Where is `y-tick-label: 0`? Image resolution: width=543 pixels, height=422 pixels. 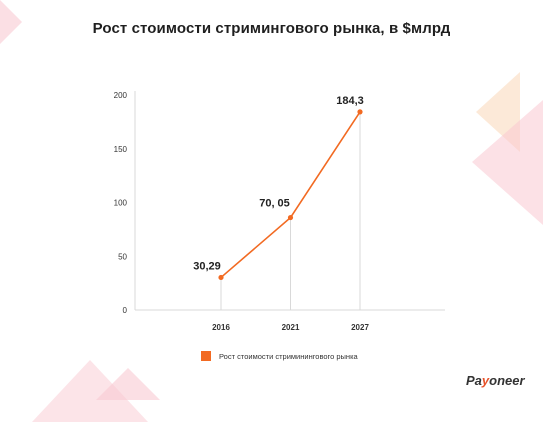
y-tick-label: 0 is located at coordinates (125, 310).